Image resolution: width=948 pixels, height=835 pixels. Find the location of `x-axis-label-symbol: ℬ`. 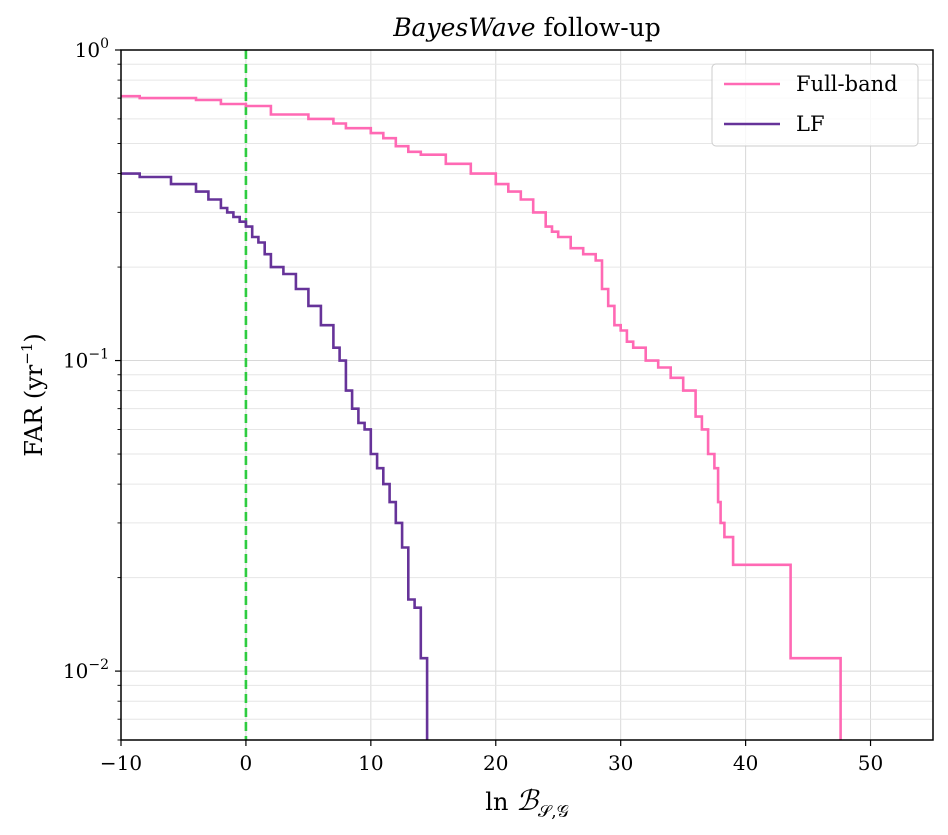

x-axis-label-symbol: ℬ is located at coordinates (528, 800).